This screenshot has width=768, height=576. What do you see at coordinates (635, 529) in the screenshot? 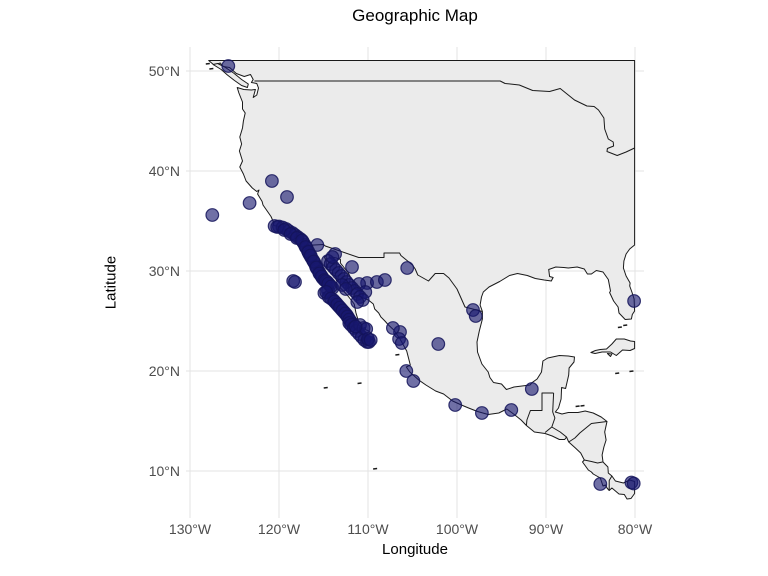
I see `x-tick-label: 80°W` at bounding box center [635, 529].